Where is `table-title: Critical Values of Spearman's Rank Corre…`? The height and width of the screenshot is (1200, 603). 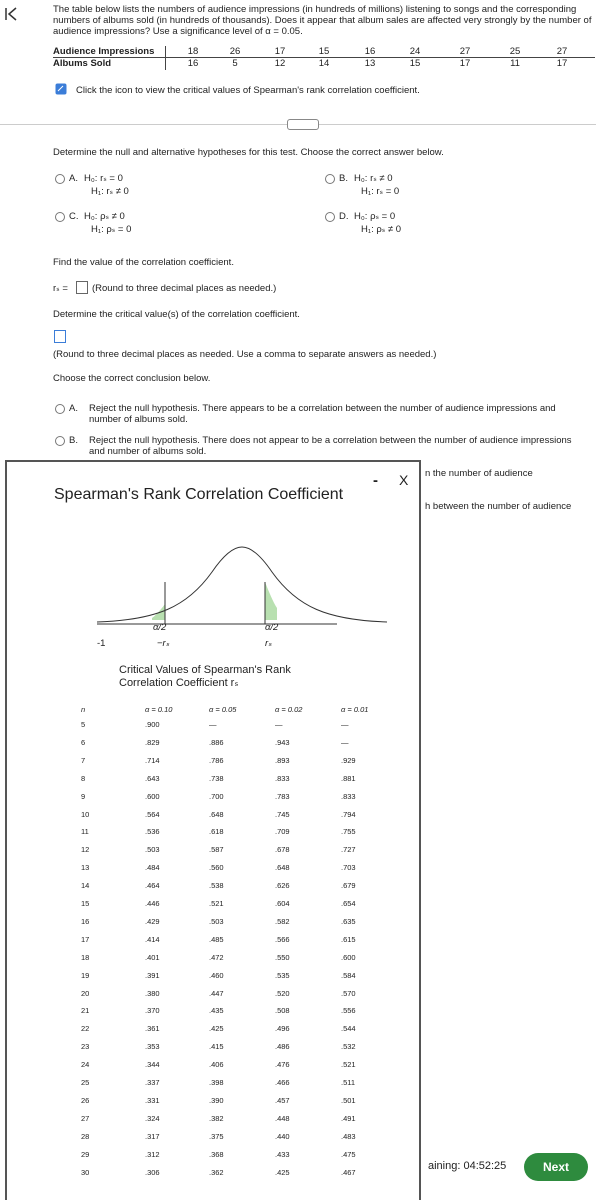
table-title: Critical Values of Spearman's Rank Corre… is located at coordinates (205, 676).